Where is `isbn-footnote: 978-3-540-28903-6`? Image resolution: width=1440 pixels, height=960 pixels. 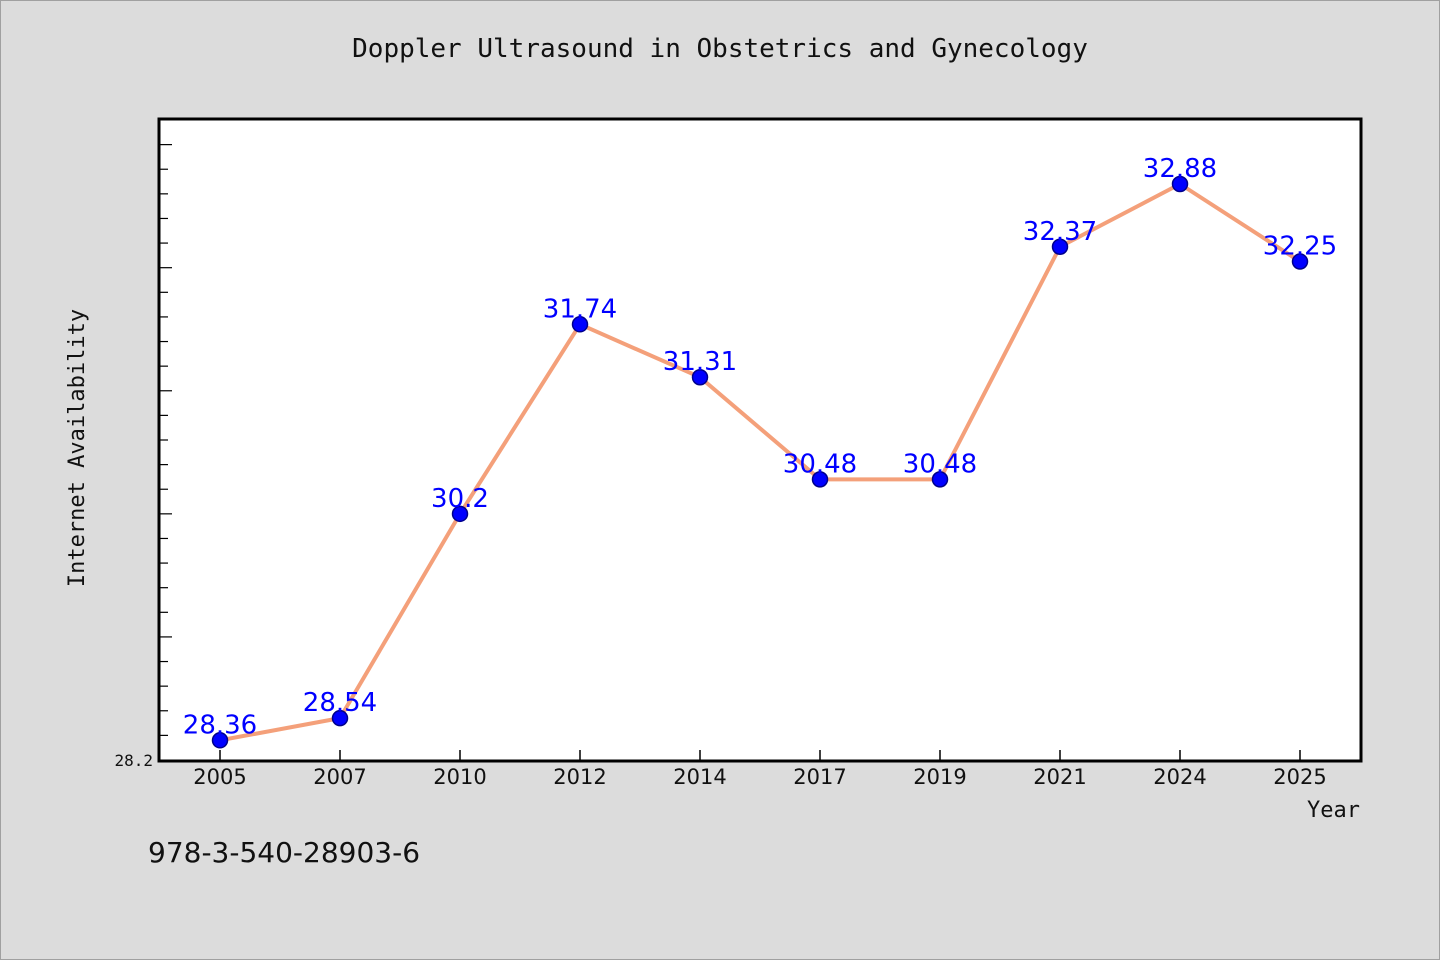 isbn-footnote: 978-3-540-28903-6 is located at coordinates (284, 852).